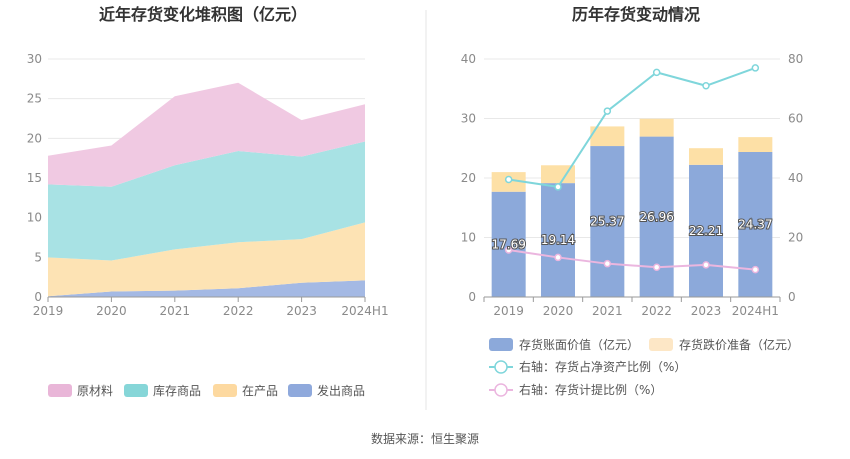 This screenshot has width=850, height=459. I want to click on bar-value-label: 24.37, so click(755, 224).